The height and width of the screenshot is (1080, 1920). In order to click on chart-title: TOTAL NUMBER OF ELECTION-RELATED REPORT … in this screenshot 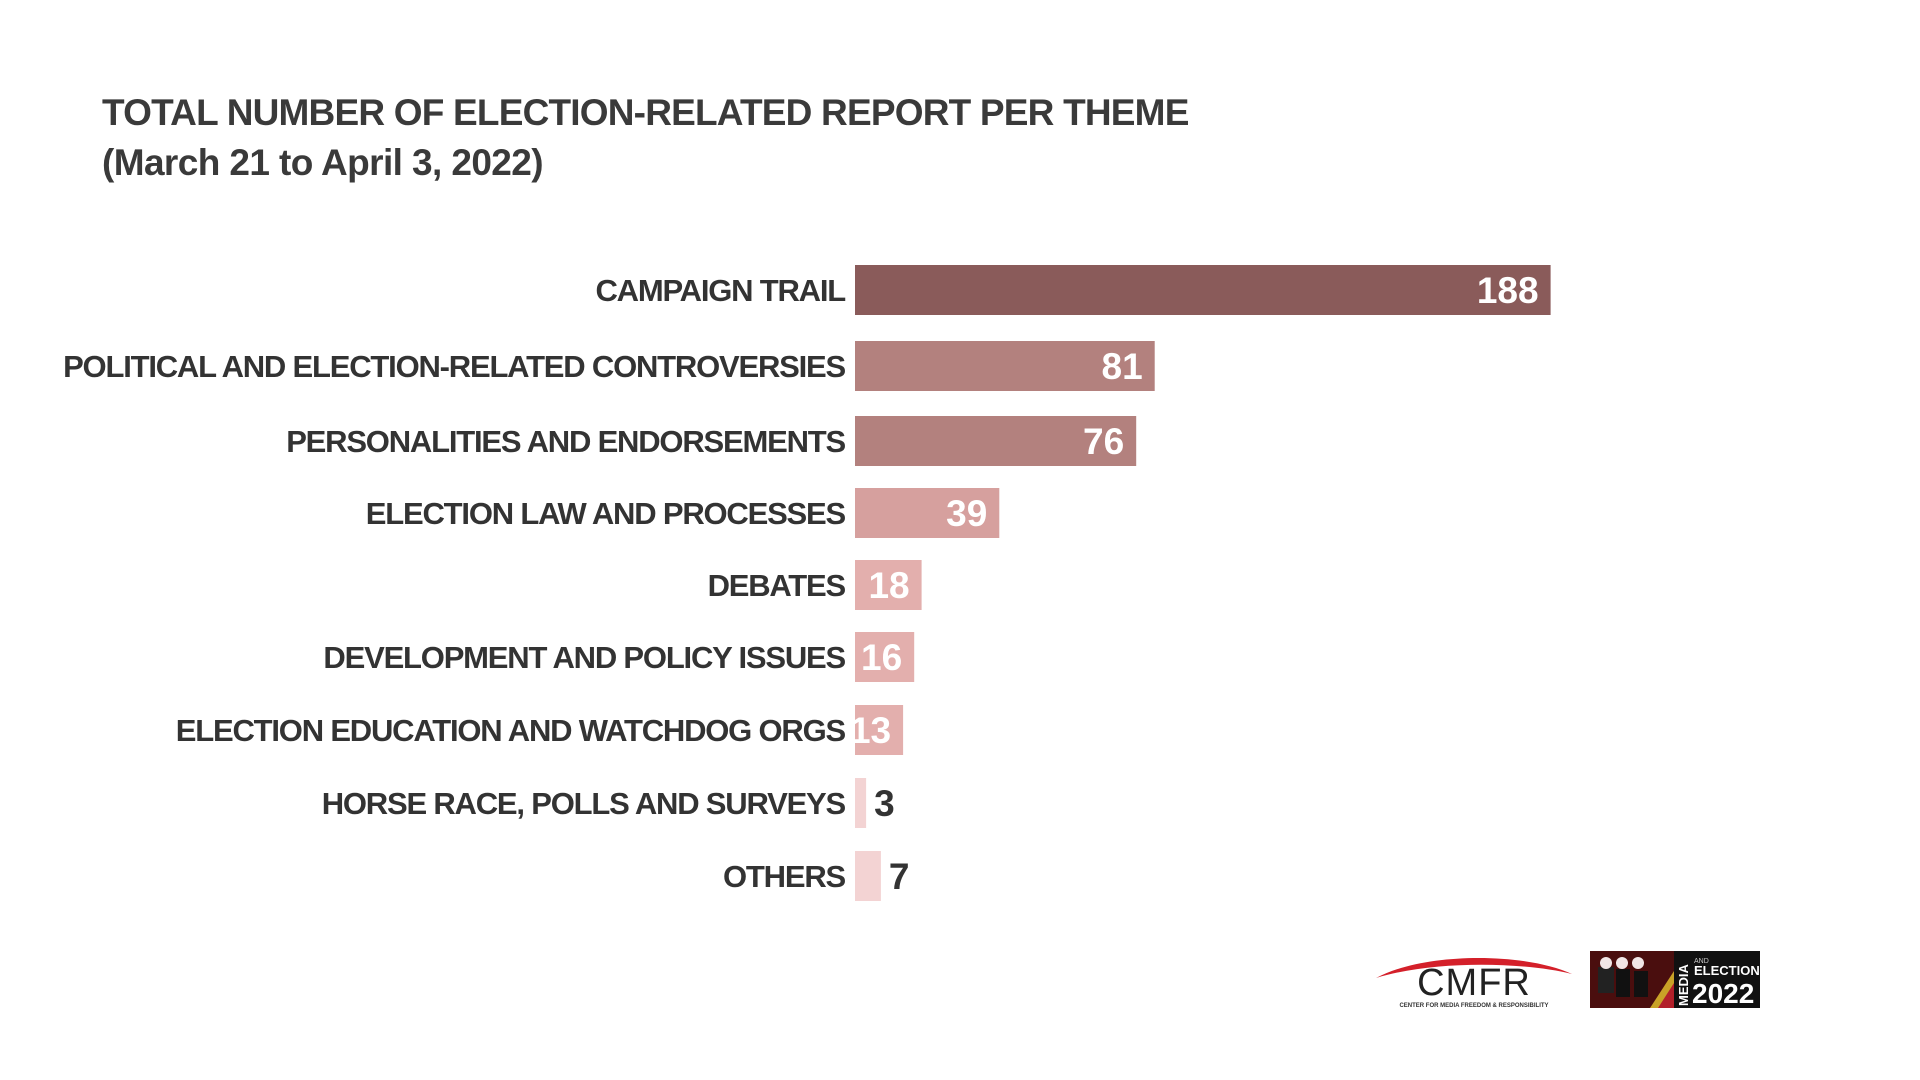, I will do `click(645, 112)`.